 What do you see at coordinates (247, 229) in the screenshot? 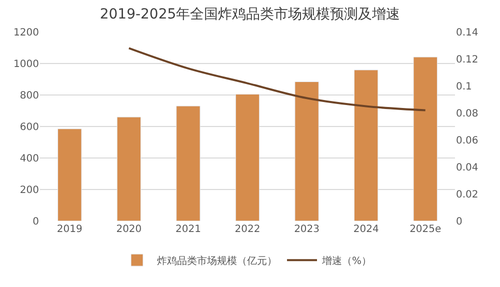
I see `x-tick-label: 2022` at bounding box center [247, 229].